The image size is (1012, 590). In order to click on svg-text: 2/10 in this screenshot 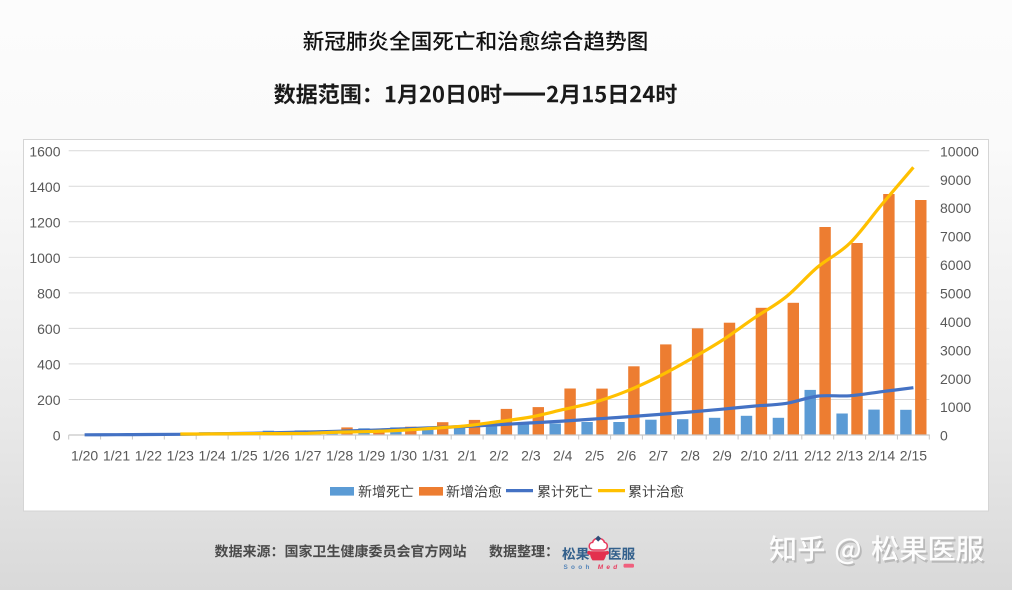, I will do `click(753, 455)`.